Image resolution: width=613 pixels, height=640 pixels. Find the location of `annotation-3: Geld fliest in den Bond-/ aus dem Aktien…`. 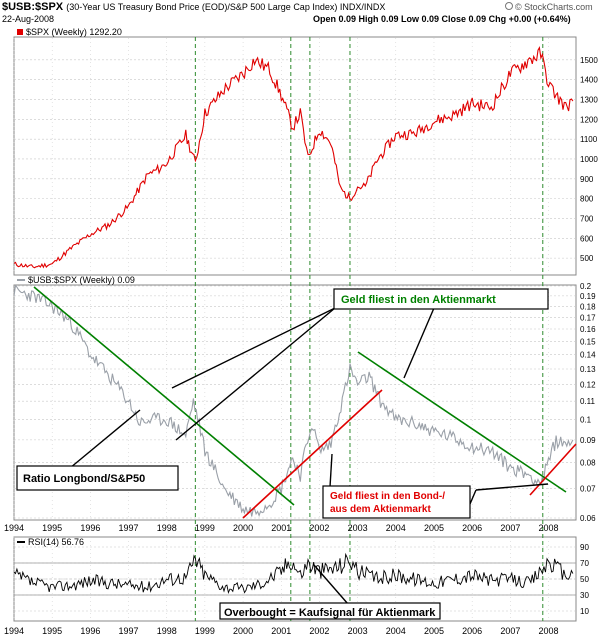

annotation-3: Geld fliest in den Bond-/ aus dem Aktien… is located at coordinates (389, 503).